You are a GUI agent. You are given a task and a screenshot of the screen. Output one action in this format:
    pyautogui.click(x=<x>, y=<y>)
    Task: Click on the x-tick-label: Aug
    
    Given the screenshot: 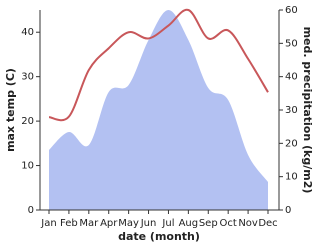 What is the action you would take?
    pyautogui.click(x=189, y=223)
    